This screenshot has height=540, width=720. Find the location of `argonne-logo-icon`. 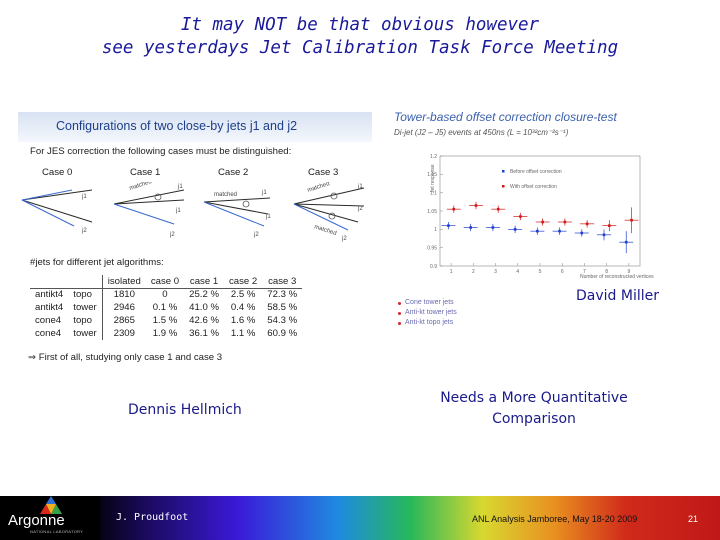

argonne-logo-icon is located at coordinates (51, 505).